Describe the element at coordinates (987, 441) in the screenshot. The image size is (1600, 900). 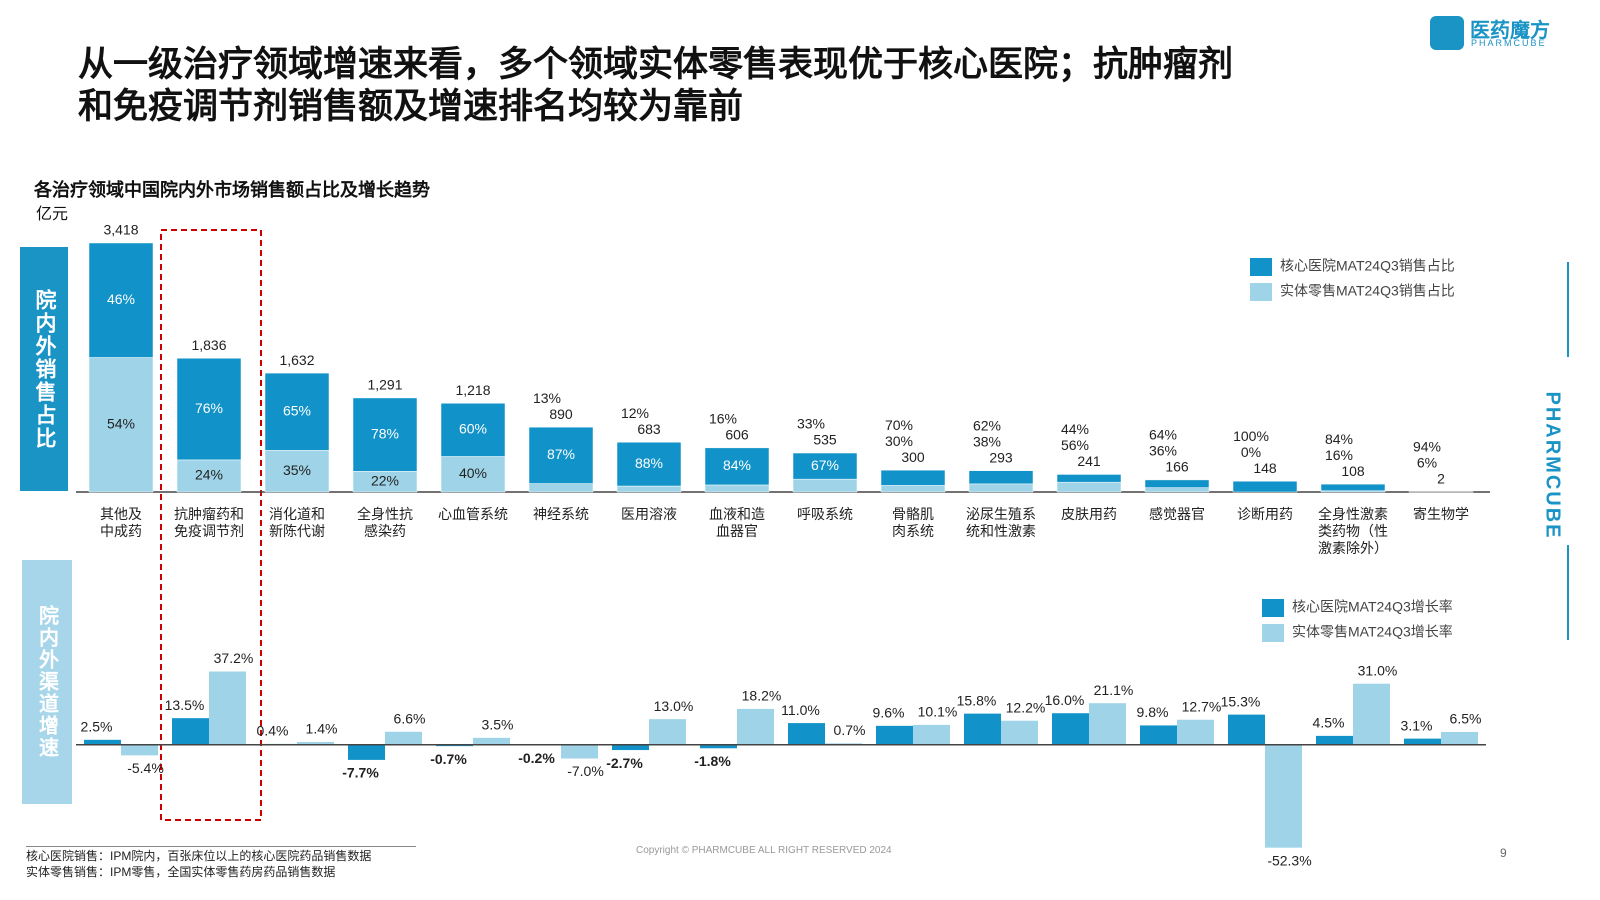
I see `share-label: 38%` at that location.